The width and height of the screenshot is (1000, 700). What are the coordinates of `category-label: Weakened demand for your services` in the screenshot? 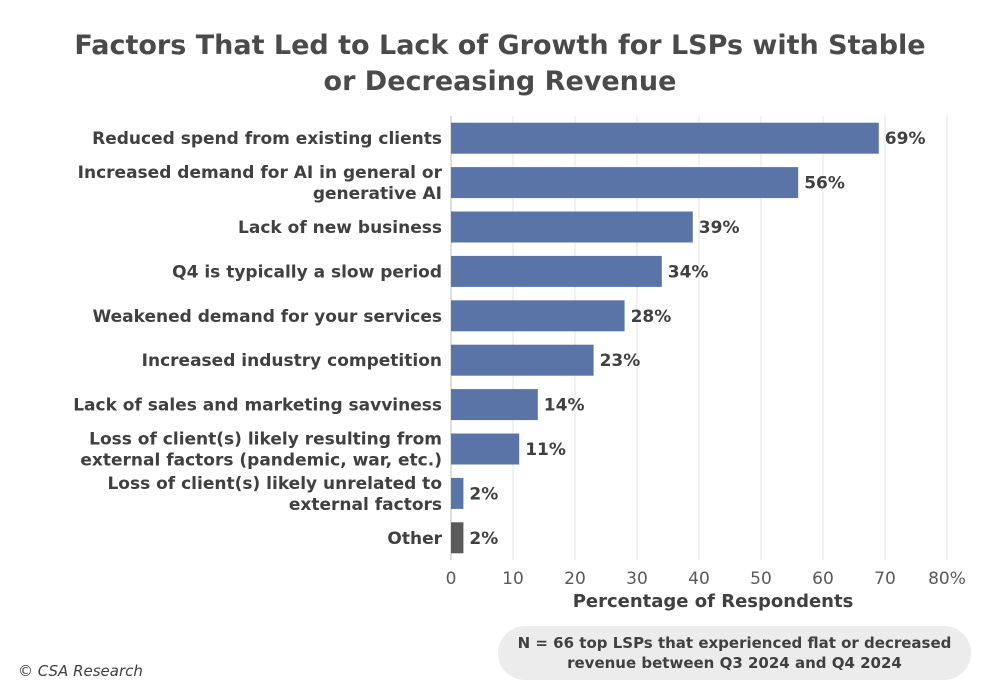 It's located at (267, 317).